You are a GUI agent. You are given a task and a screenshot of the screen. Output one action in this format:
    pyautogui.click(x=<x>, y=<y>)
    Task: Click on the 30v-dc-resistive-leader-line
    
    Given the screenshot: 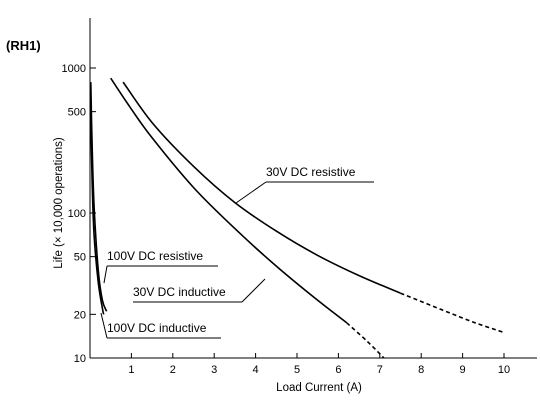 What is the action you would take?
    pyautogui.click(x=251, y=192)
    